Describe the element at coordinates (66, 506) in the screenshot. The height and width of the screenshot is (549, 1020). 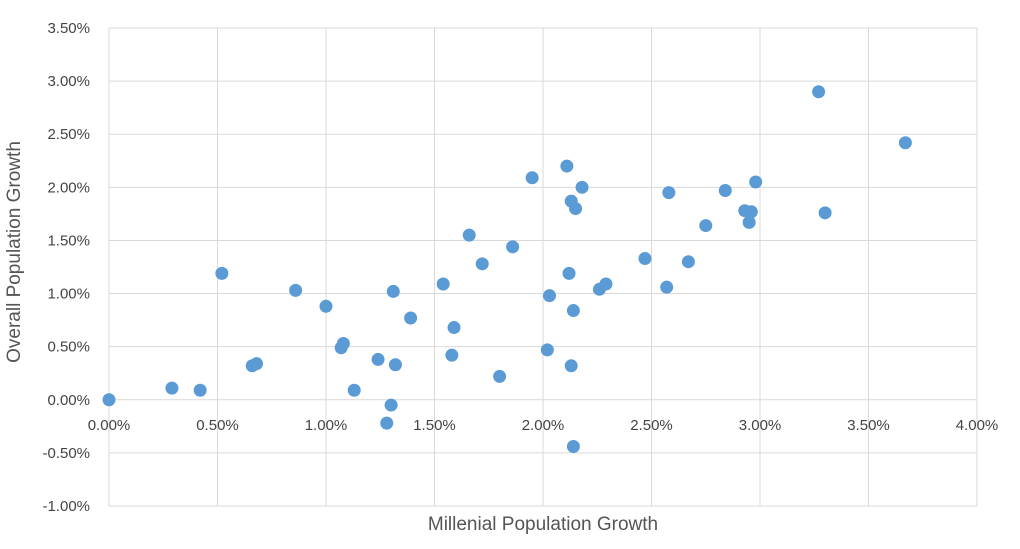
I see `y-tick-label: -1.00%` at that location.